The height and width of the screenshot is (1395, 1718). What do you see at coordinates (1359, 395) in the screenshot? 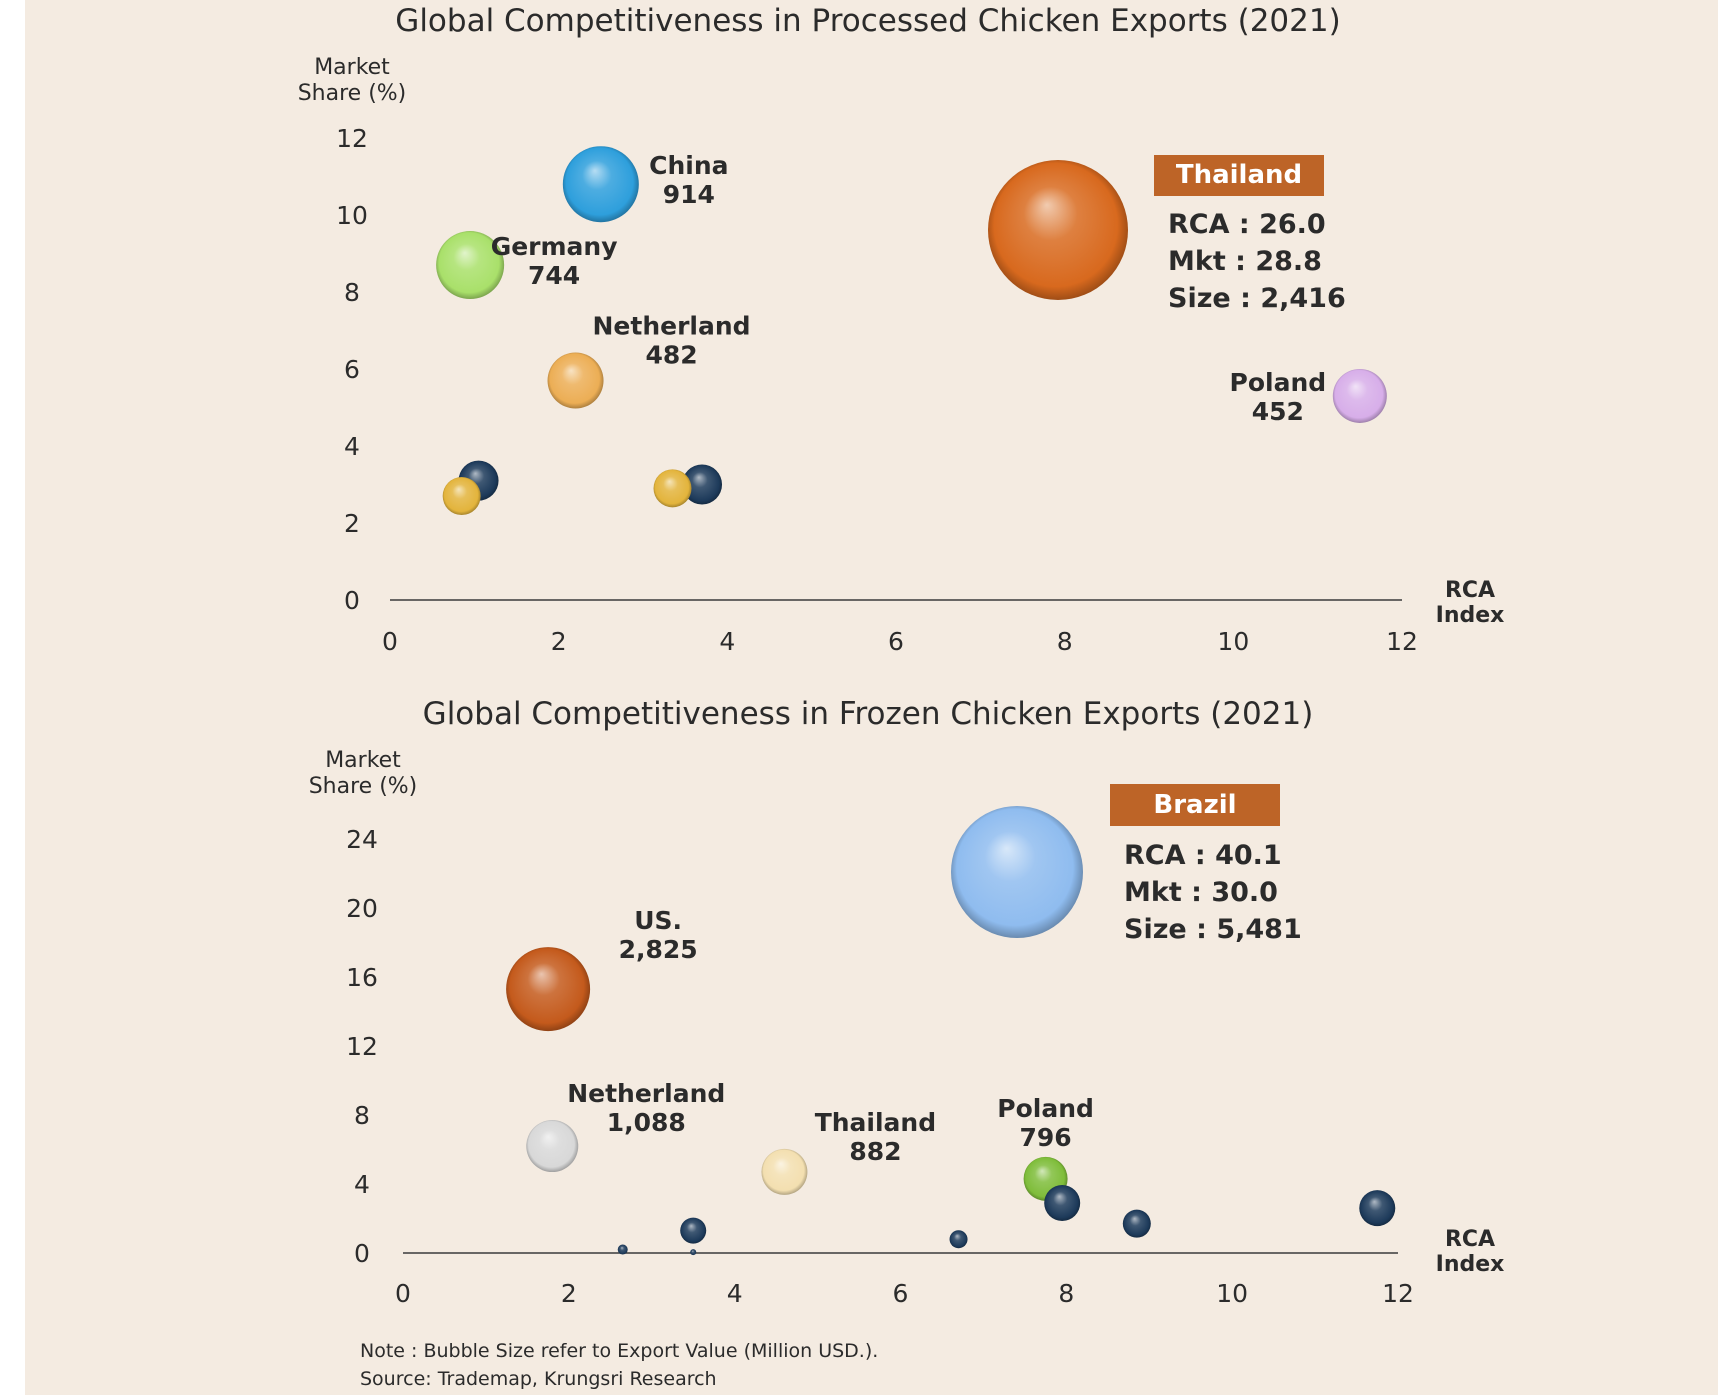
I see `bubble-poland` at bounding box center [1359, 395].